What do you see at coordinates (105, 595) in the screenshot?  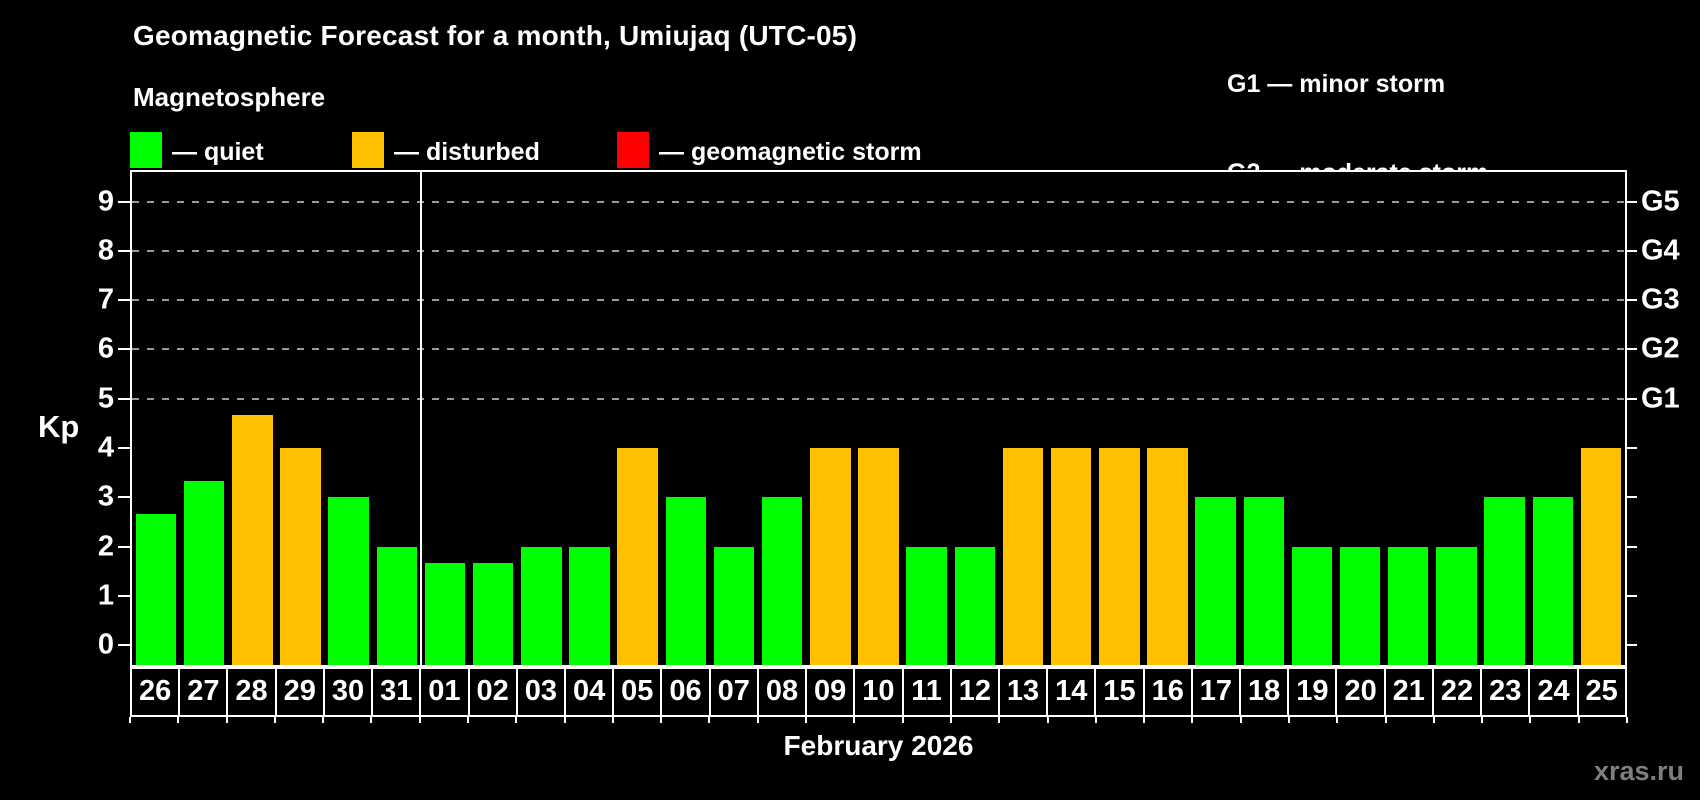 I see `kp-tick-label-1: 1` at bounding box center [105, 595].